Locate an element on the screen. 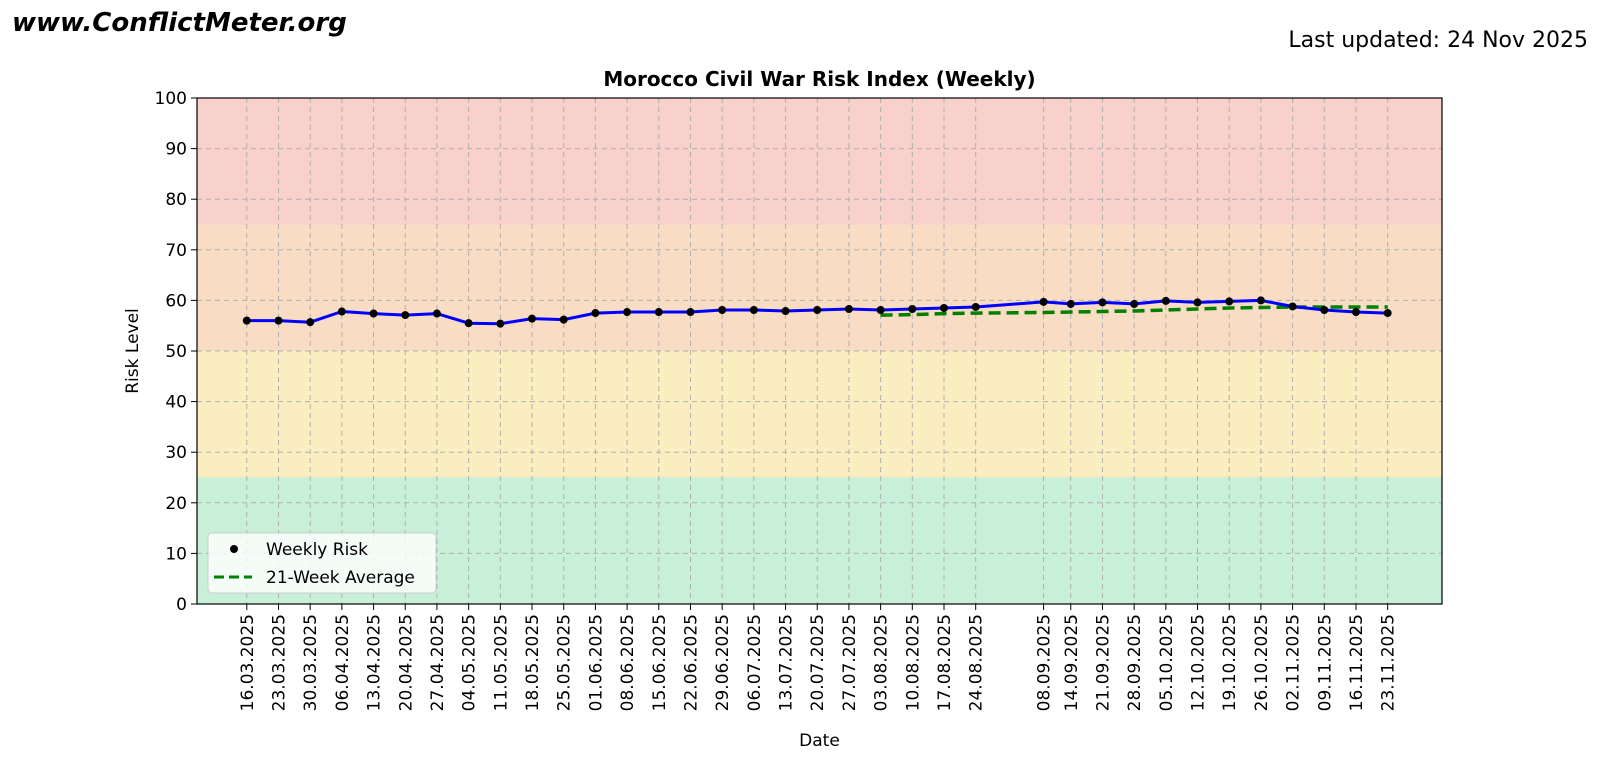  x-tick-label: 24.08.2025 is located at coordinates (977, 662).